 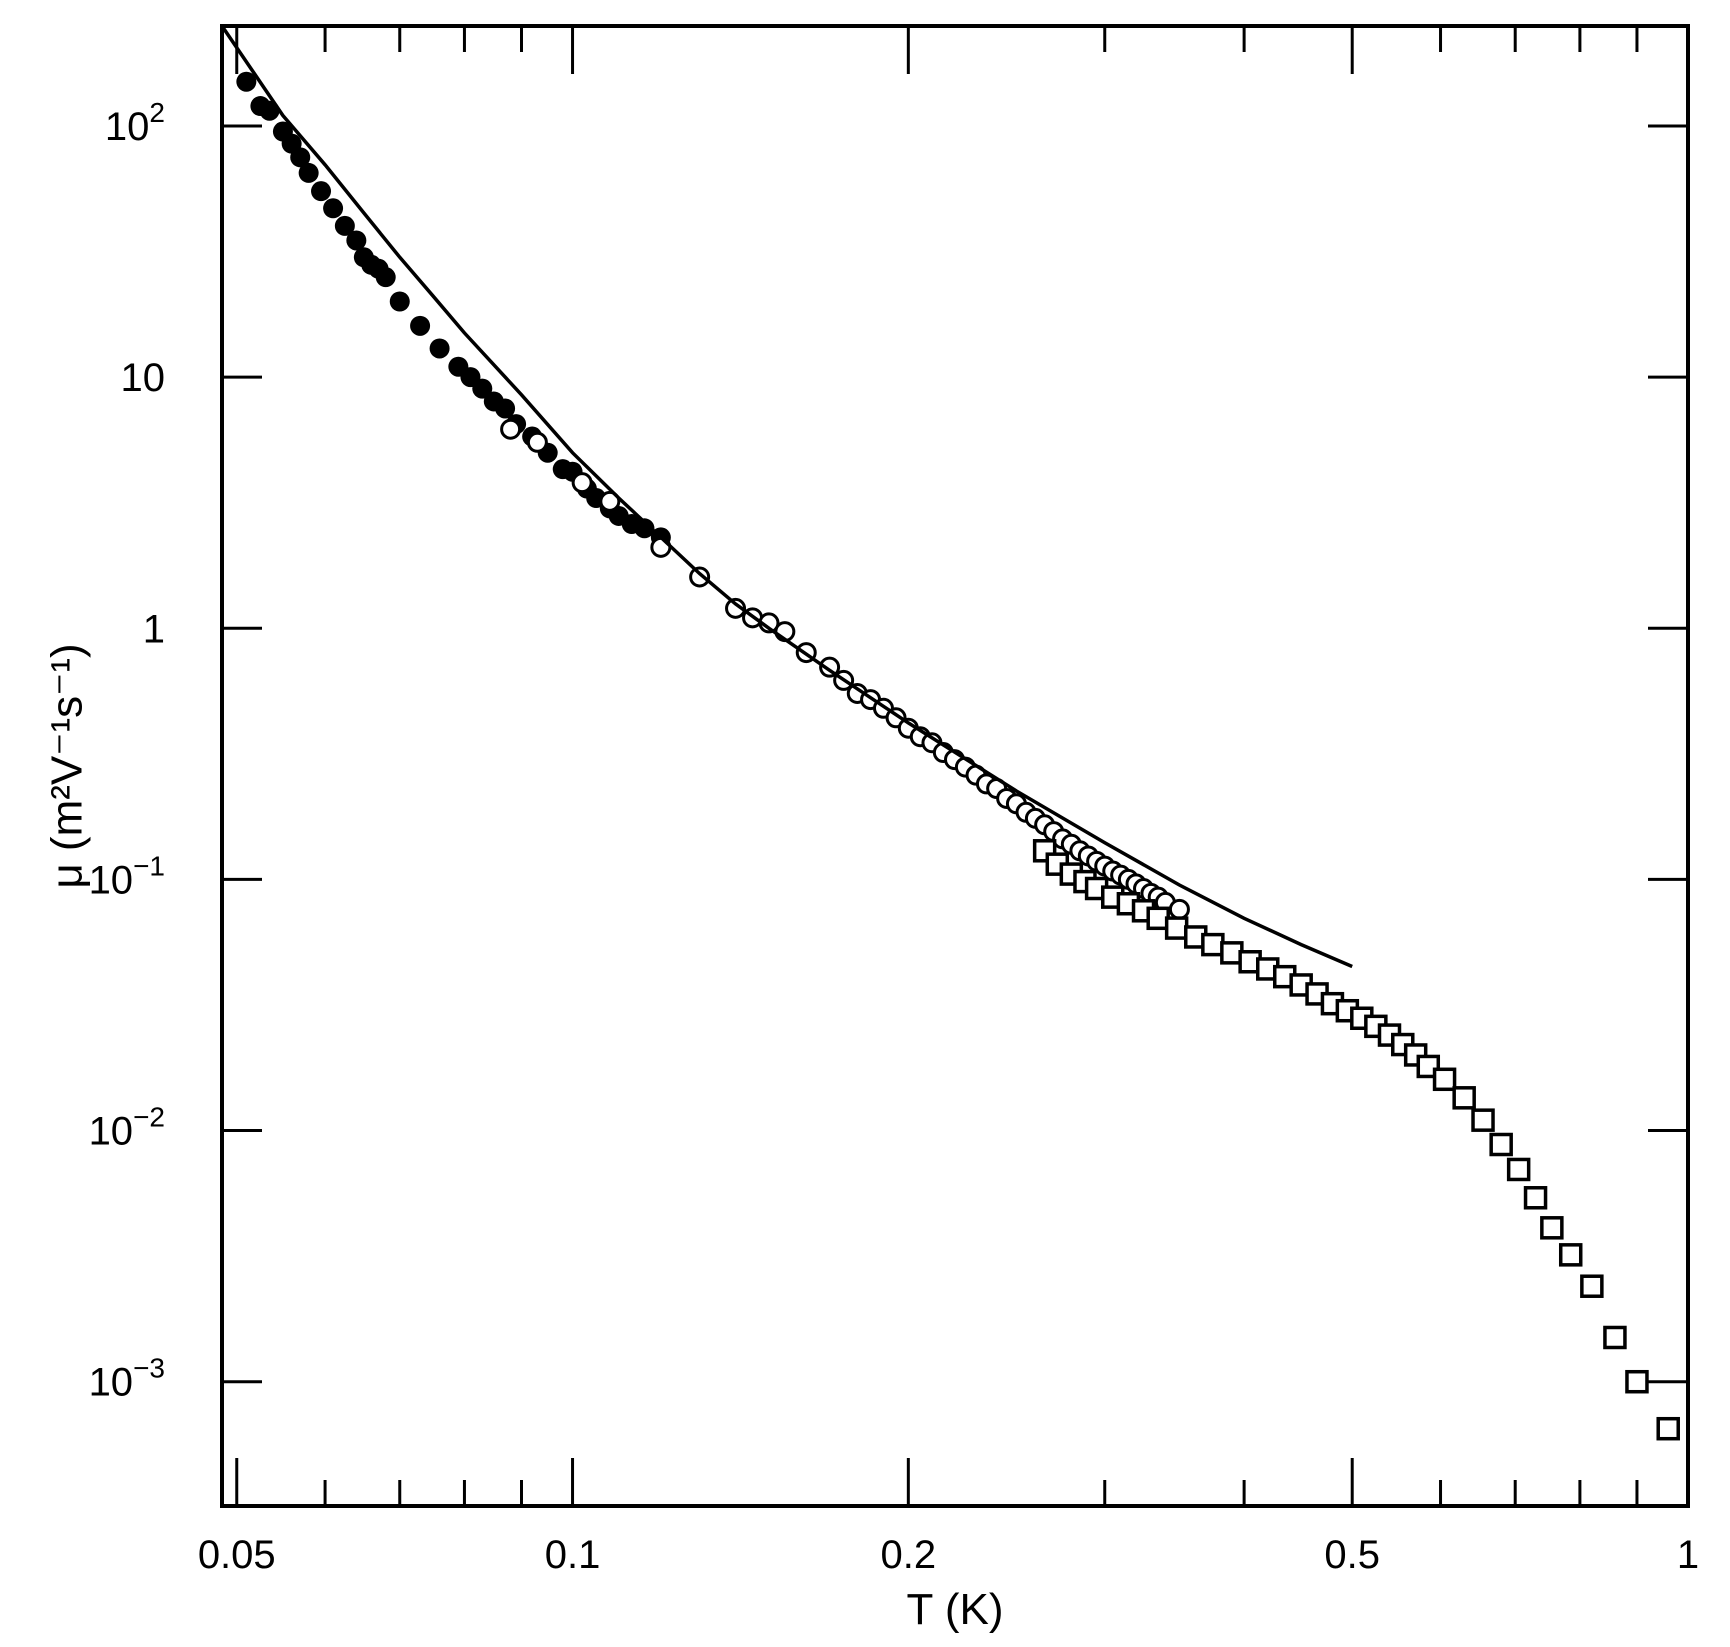 What do you see at coordinates (237, 1555) in the screenshot?
I see `x-tick-label: 0.05` at bounding box center [237, 1555].